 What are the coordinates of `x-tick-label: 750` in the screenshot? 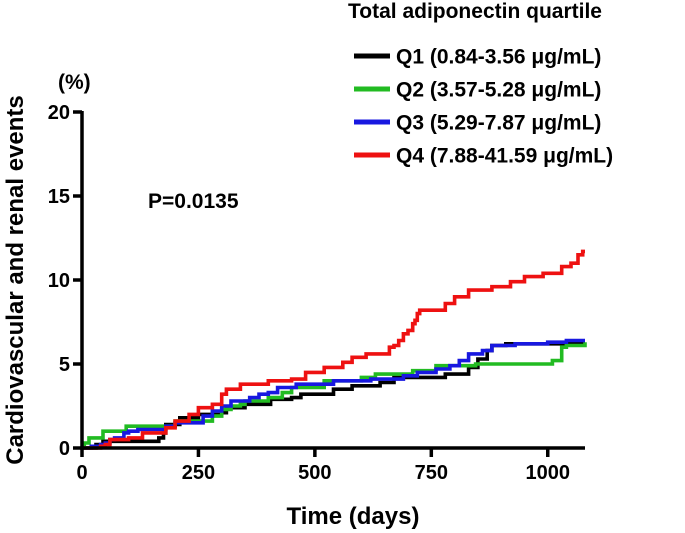 It's located at (431, 473).